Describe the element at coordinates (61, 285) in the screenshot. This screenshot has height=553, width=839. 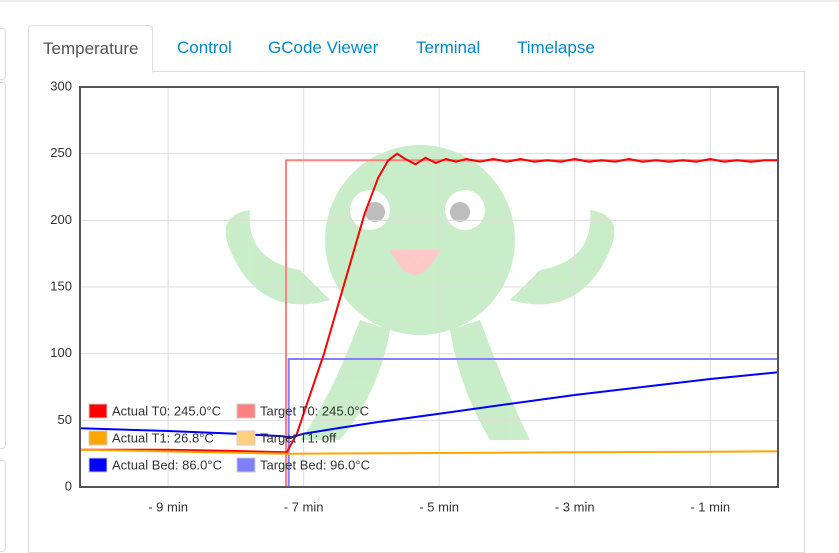
I see `y-tick-label: 150` at that location.